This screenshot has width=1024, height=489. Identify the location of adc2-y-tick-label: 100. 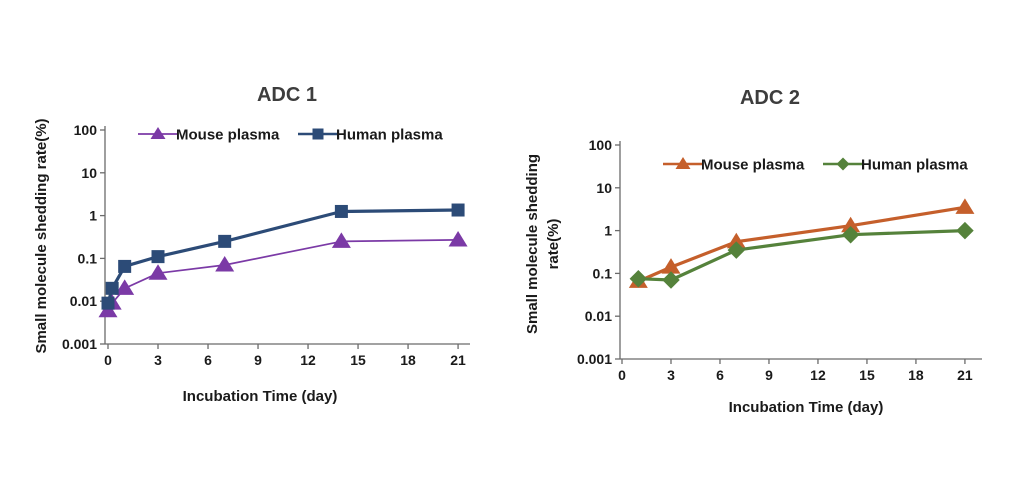
(601, 145).